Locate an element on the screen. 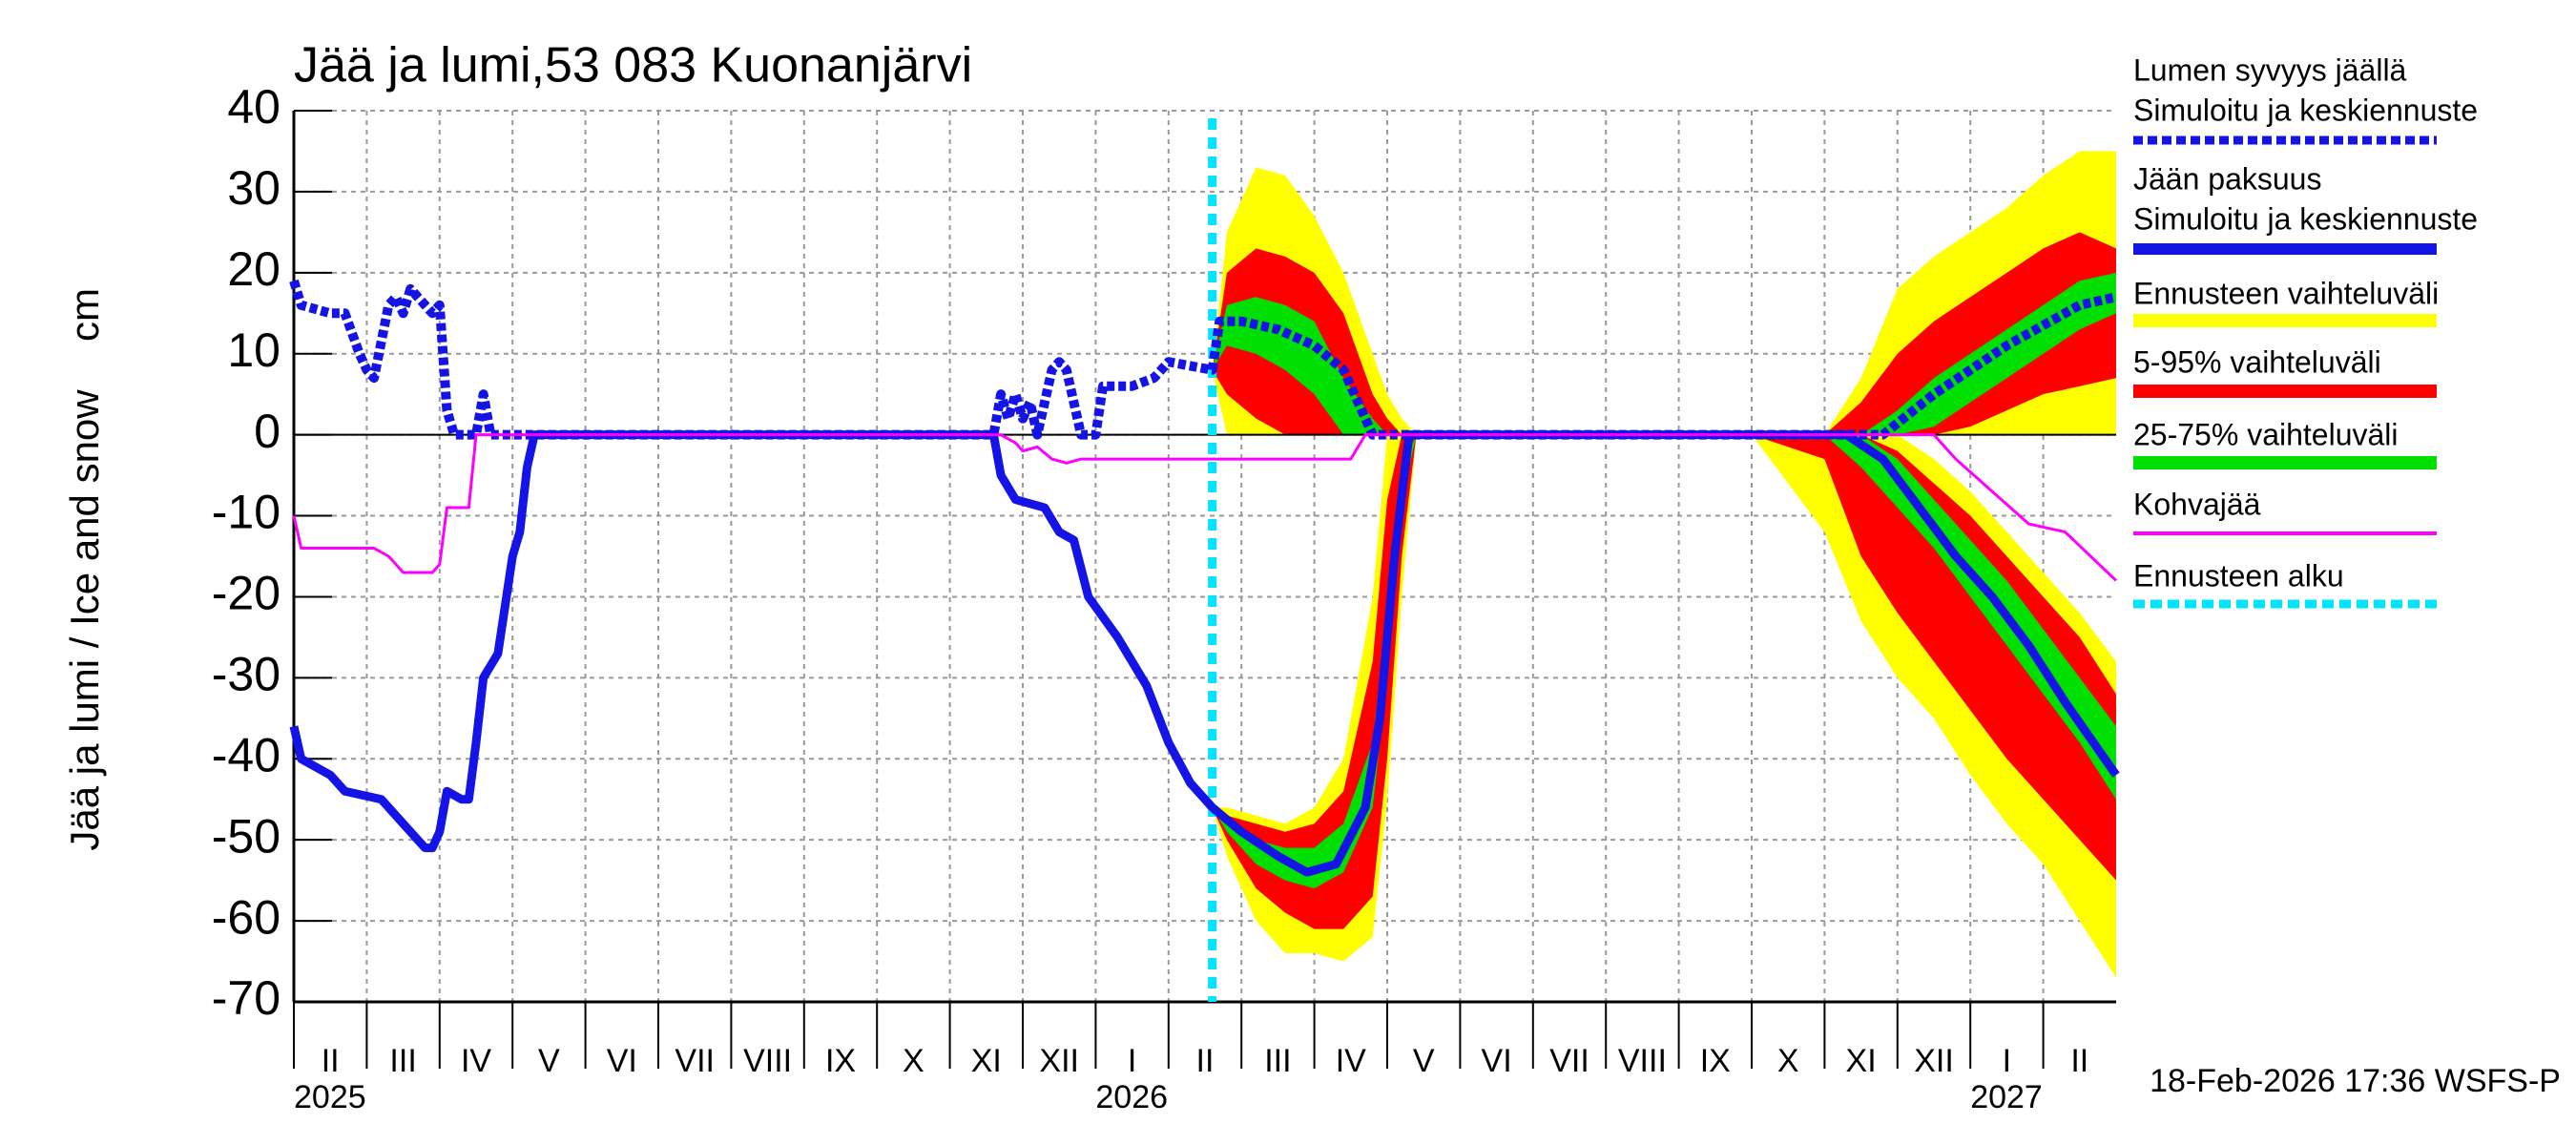 The image size is (2576, 1145). footer: 18-Feb-2026 17:36 WSFS-P is located at coordinates (2355, 1081).